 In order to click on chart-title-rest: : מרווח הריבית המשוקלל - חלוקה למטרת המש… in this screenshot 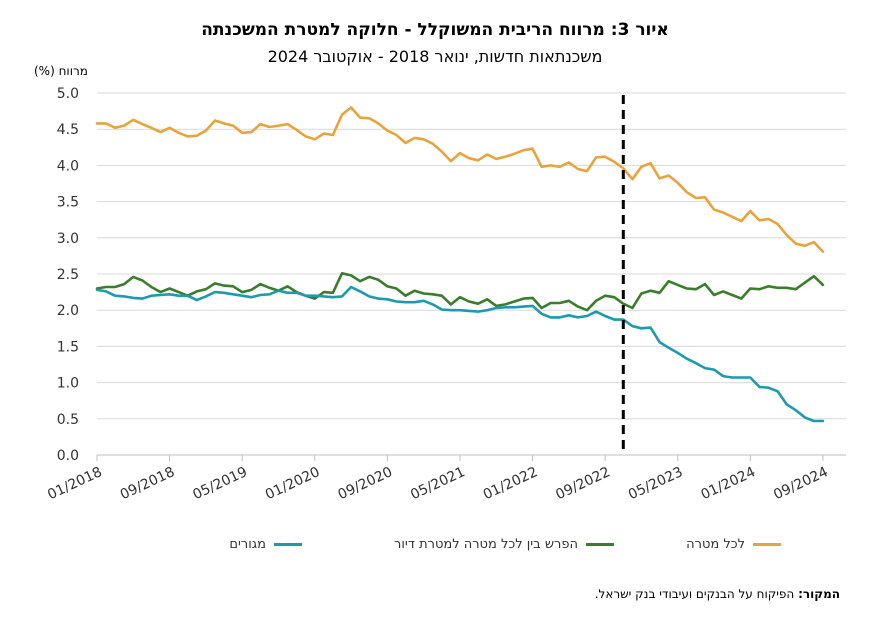, I will do `click(409, 30)`.